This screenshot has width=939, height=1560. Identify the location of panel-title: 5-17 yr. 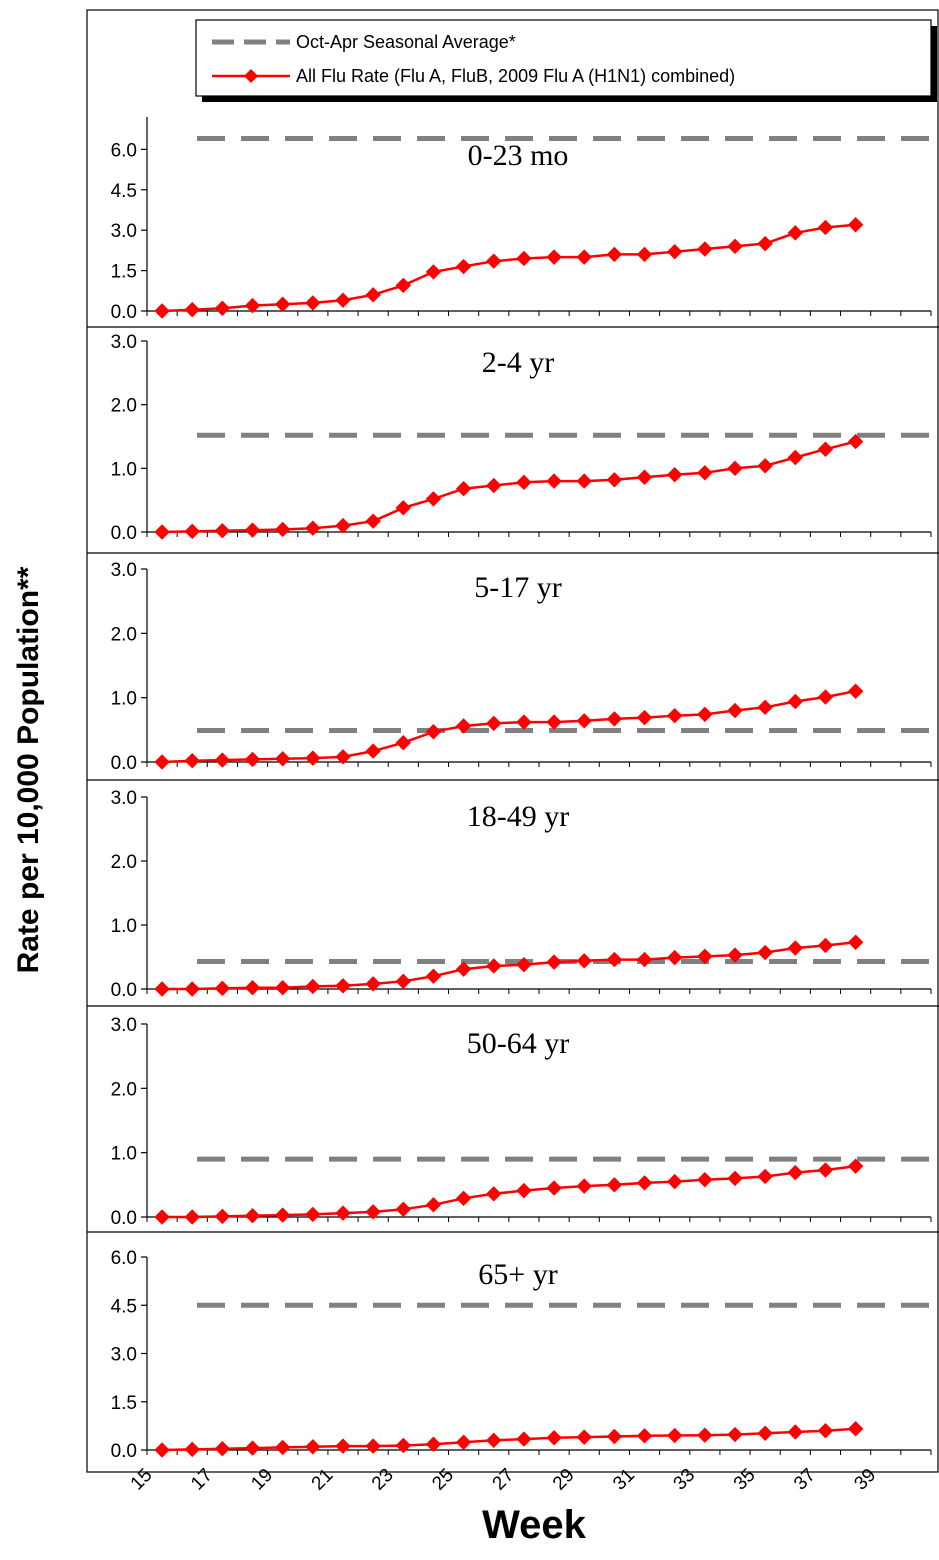
(517, 587).